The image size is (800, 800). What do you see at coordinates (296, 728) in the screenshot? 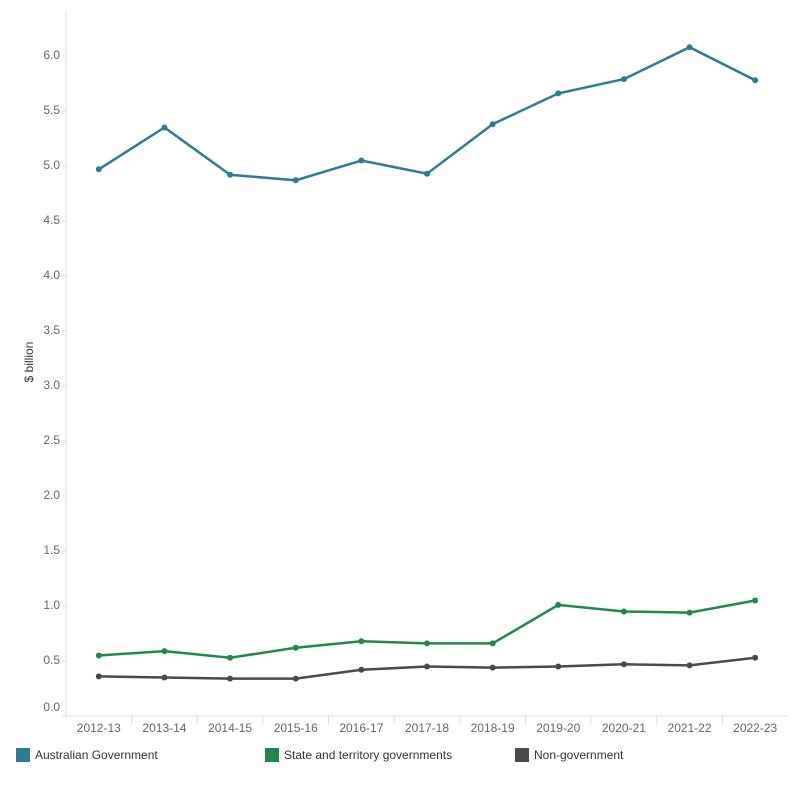
I see `x-tick-label: 2015-16` at bounding box center [296, 728].